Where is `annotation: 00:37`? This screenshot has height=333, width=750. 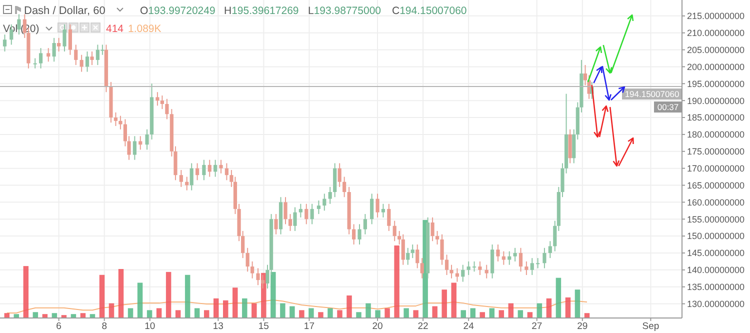 annotation: 00:37 is located at coordinates (668, 107).